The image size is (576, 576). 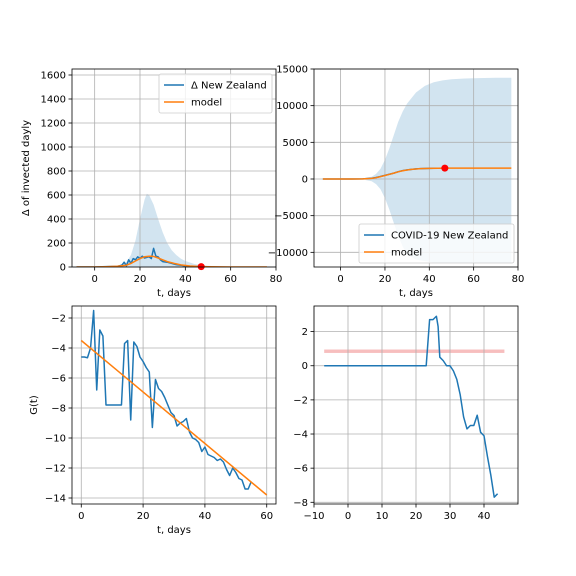 I want to click on y-tick-label: 10000, so click(x=292, y=106).